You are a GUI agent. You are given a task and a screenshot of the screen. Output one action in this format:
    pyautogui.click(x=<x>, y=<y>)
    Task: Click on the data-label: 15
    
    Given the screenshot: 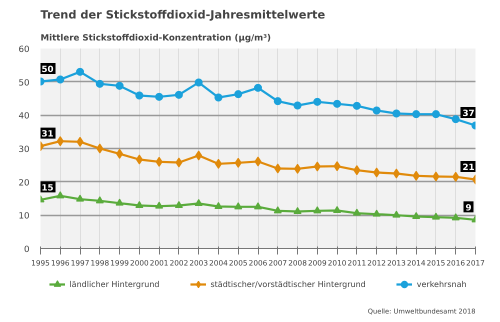 What is the action you would take?
    pyautogui.click(x=47, y=188)
    